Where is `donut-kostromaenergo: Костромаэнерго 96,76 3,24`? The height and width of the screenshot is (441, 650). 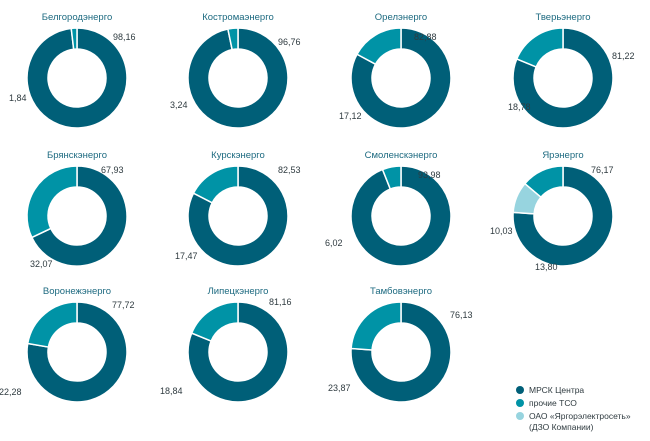 donut-kostromaenergo: Костромаэнерго 96,76 3,24 is located at coordinates (235, 70).